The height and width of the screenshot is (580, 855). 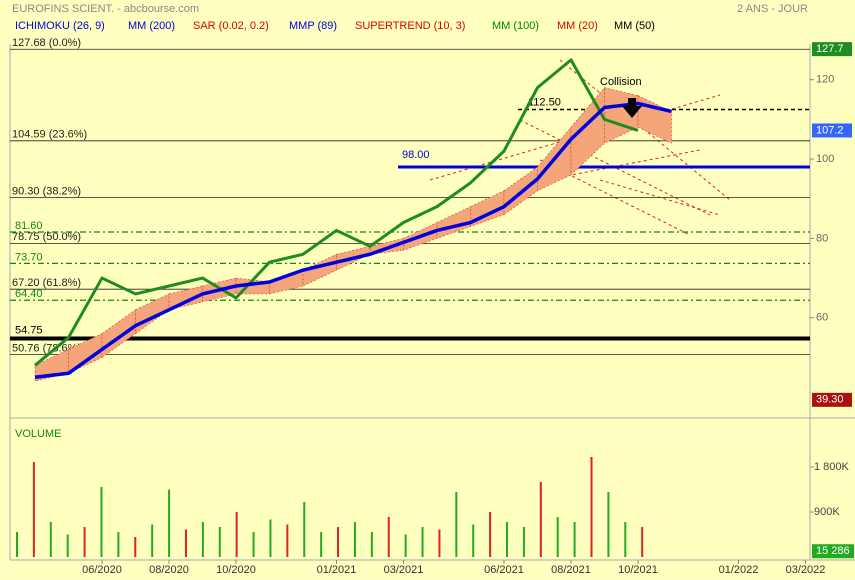 I want to click on fib-label: 67.20 (61.8%), so click(x=46, y=283).